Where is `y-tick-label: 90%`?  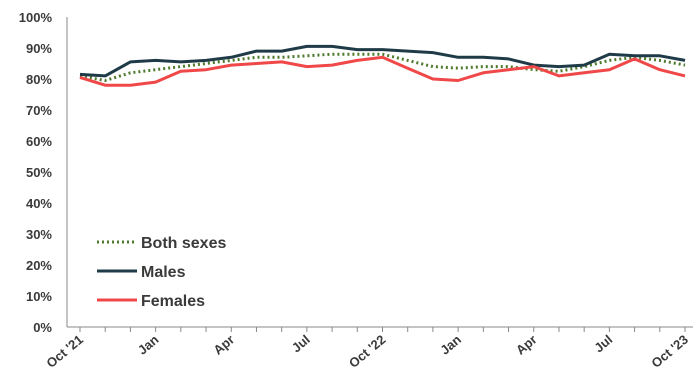 y-tick-label: 90% is located at coordinates (39, 48).